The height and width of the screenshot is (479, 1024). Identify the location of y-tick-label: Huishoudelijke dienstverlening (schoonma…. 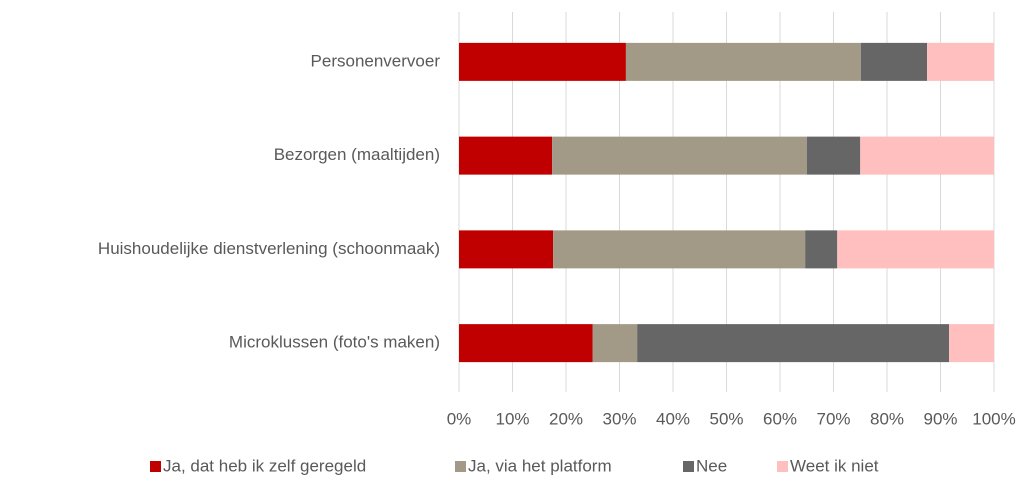
(269, 248).